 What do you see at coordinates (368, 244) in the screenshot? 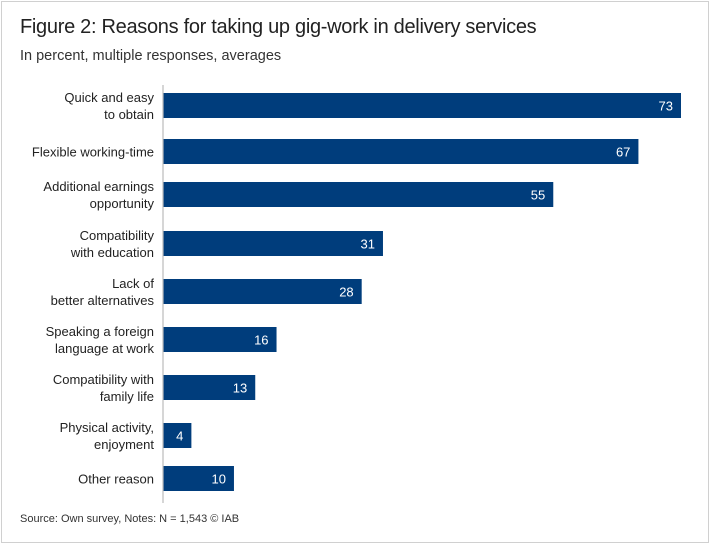
I see `data-label: 31` at bounding box center [368, 244].